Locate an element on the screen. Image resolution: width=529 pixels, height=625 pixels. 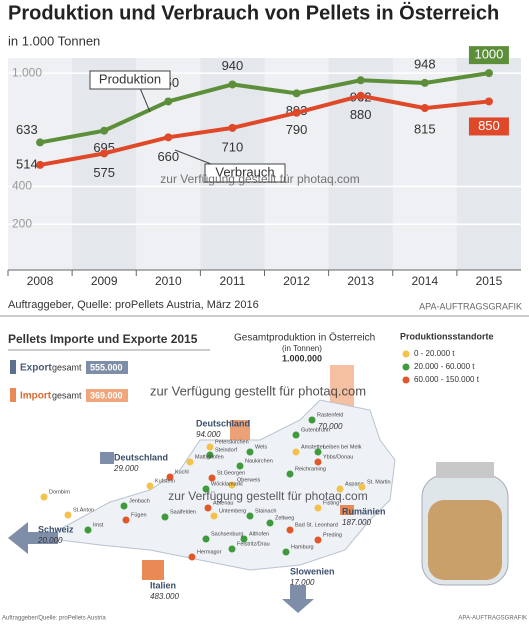
site-label: Mattighofen is located at coordinates (209, 457).